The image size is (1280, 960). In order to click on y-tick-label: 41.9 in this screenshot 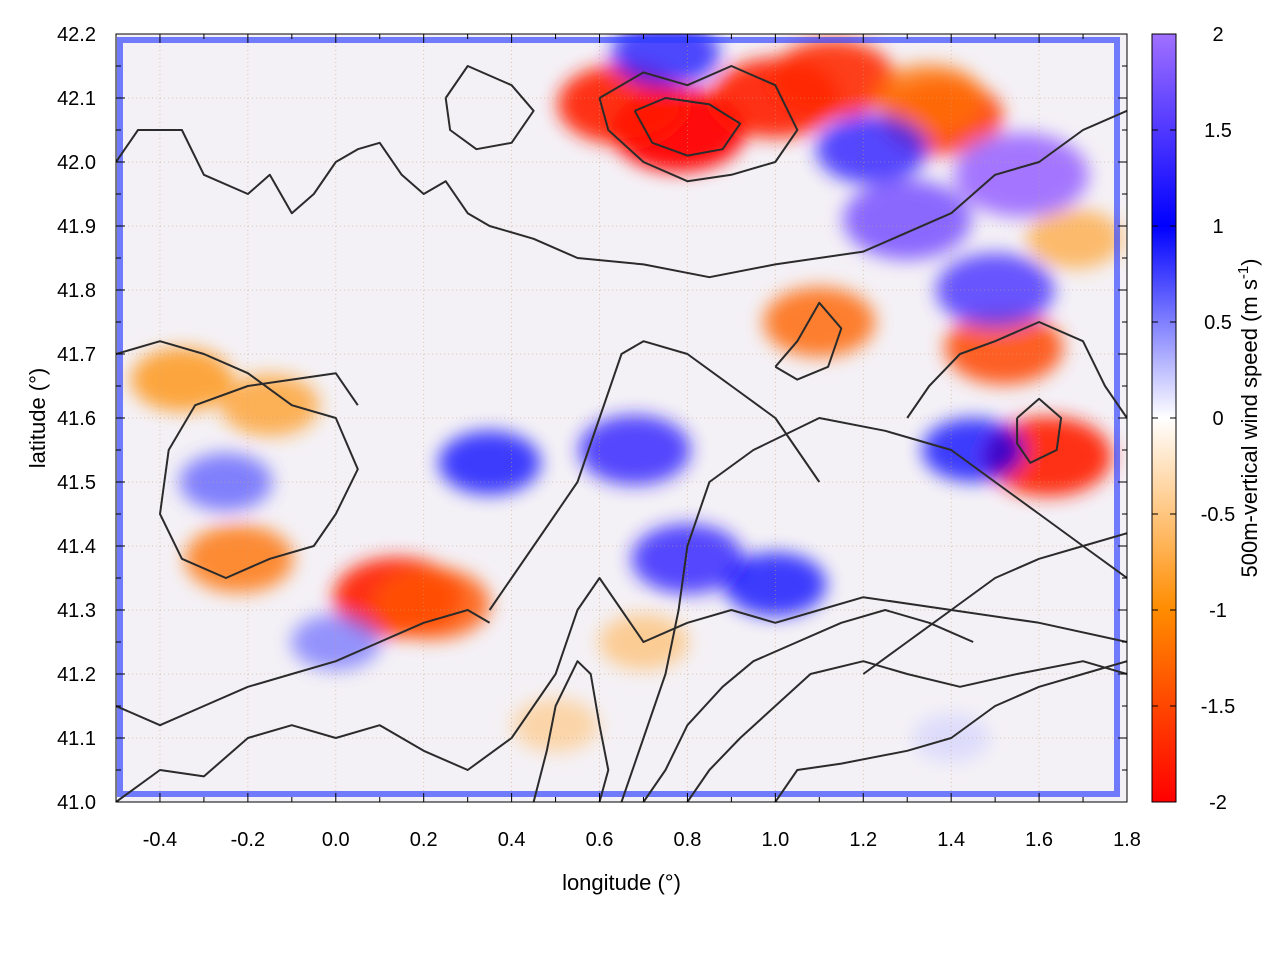, I will do `click(76, 227)`.